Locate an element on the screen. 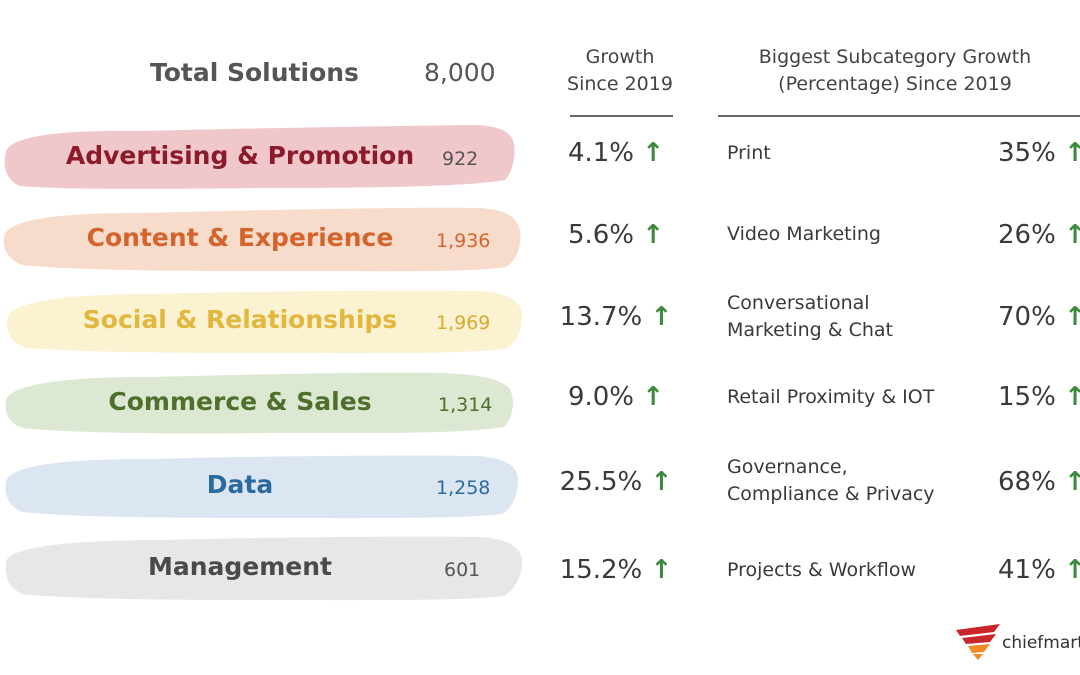  category-label: Advertising & Promotion is located at coordinates (240, 155).